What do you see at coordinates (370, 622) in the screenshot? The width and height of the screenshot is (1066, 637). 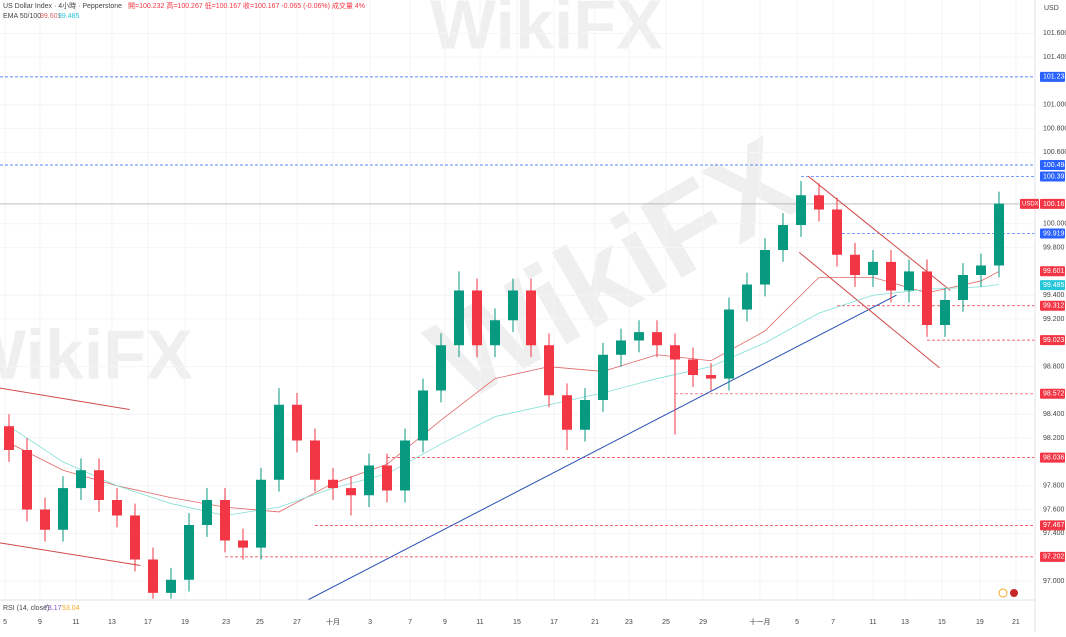 I see `x-tick-label: 3` at bounding box center [370, 622].